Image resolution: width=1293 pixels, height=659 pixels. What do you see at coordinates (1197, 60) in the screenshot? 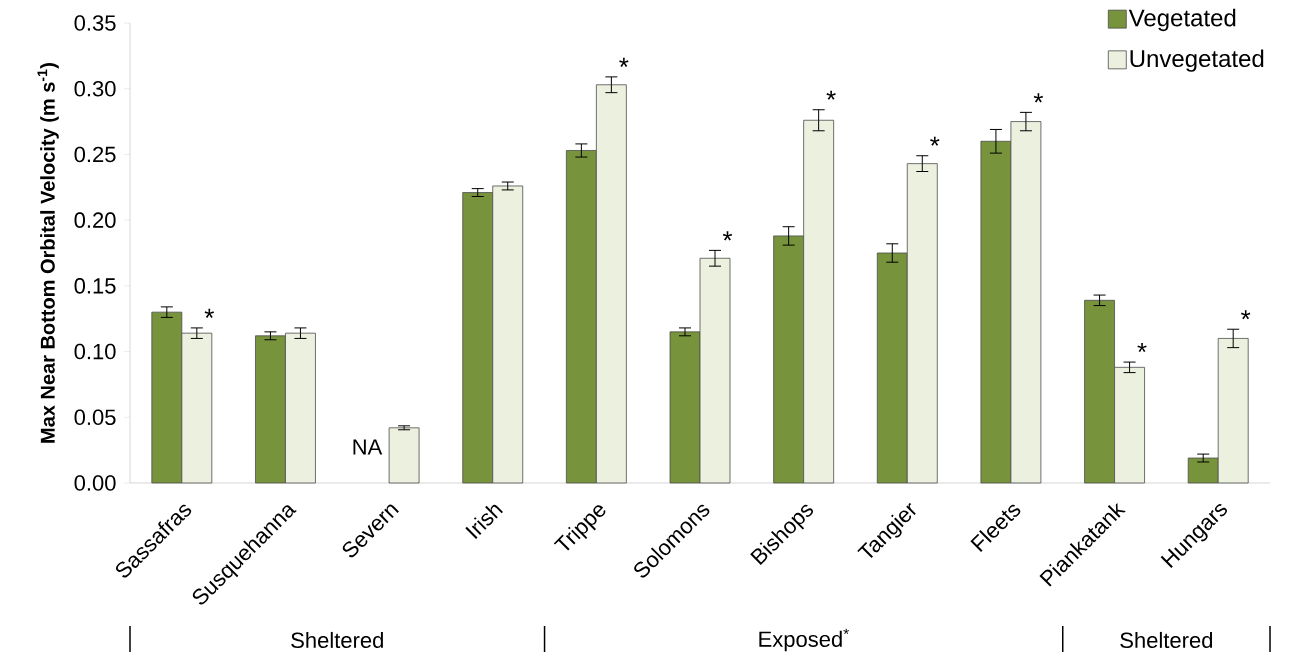
I see `legend-label: Unvegetated` at bounding box center [1197, 60].